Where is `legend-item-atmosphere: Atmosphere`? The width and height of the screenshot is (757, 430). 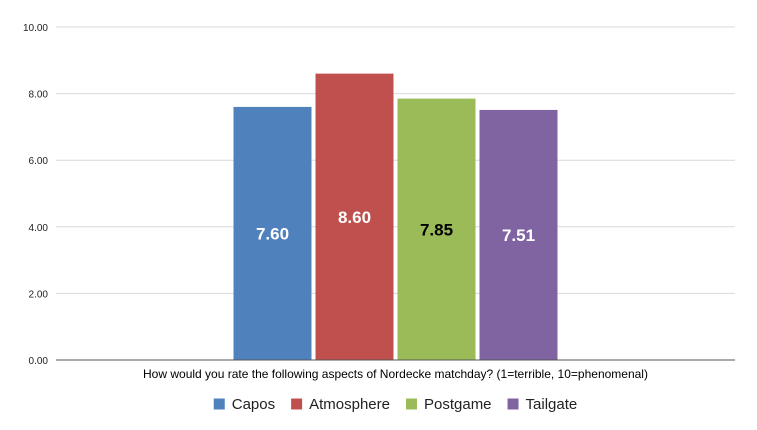 legend-item-atmosphere: Atmosphere is located at coordinates (340, 404).